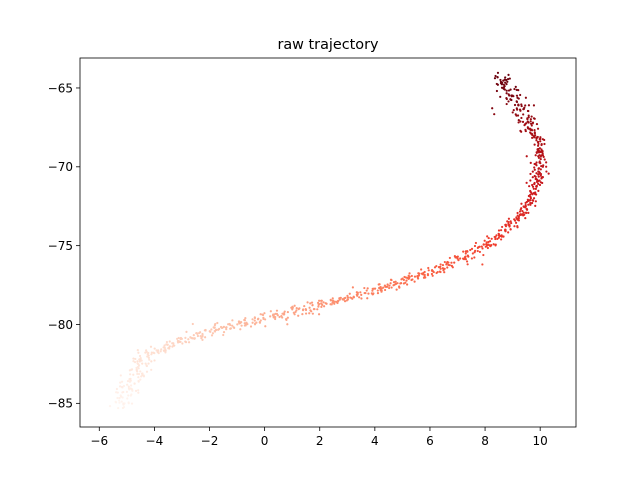 The width and height of the screenshot is (640, 480). Describe the element at coordinates (485, 441) in the screenshot. I see `x-tick-label: 8` at that location.